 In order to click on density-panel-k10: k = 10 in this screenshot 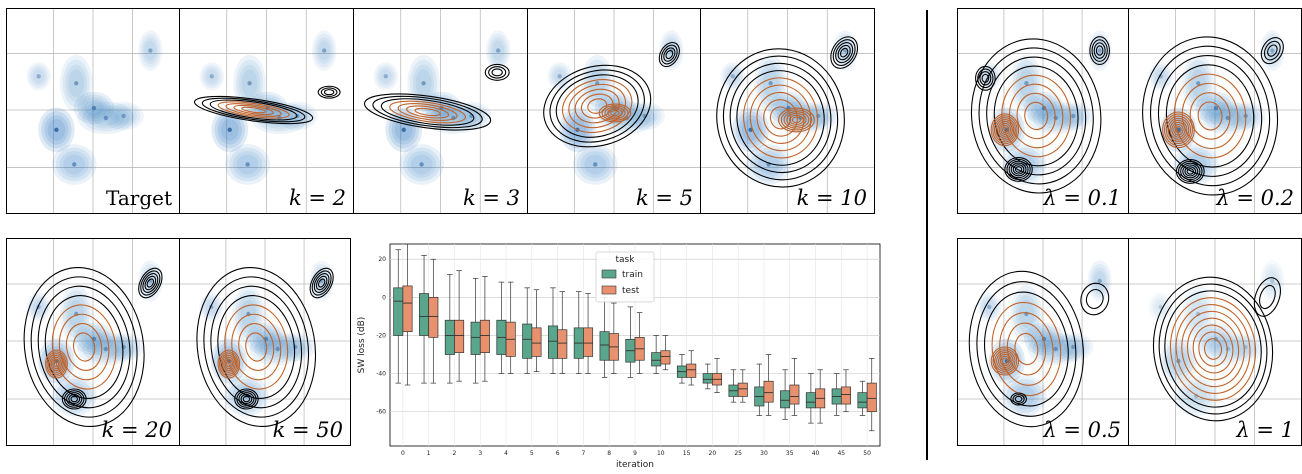, I will do `click(787, 111)`.